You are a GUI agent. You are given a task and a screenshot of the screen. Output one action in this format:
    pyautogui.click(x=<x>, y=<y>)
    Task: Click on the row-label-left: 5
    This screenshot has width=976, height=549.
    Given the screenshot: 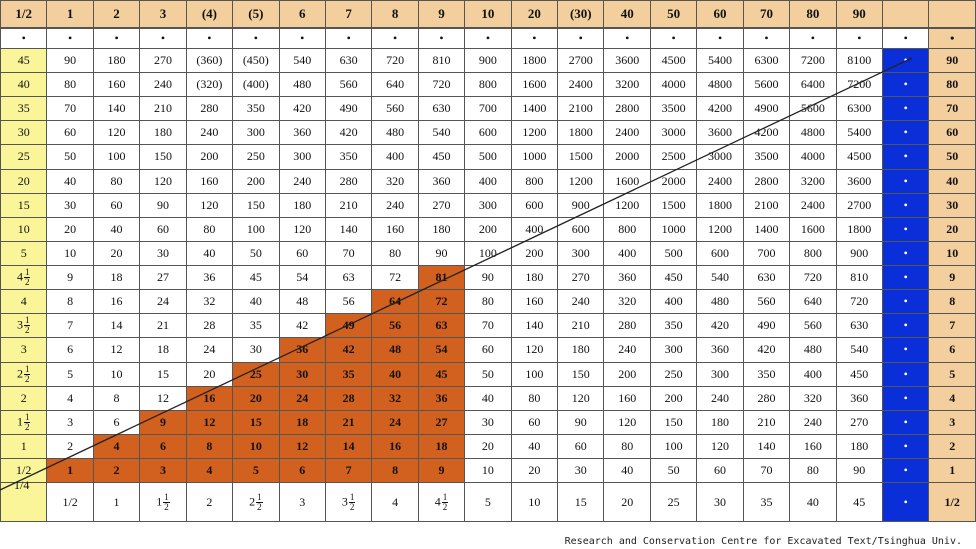 What is the action you would take?
    pyautogui.click(x=24, y=253)
    